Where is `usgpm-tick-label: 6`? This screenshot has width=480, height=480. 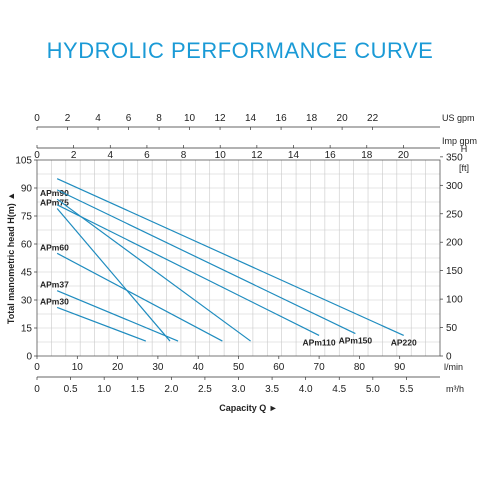 usgpm-tick-label: 6 is located at coordinates (129, 118).